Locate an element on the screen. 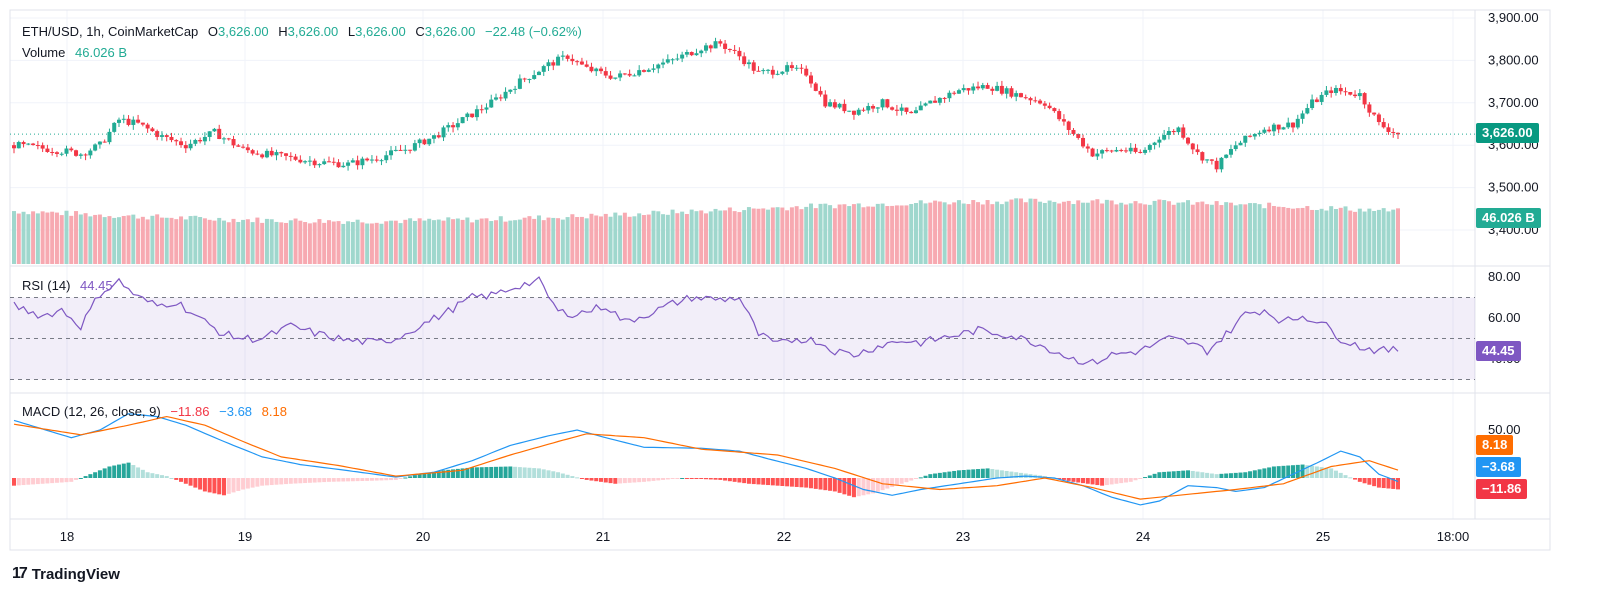 This screenshot has height=608, width=1600. time-tick-label: 22 is located at coordinates (784, 536).